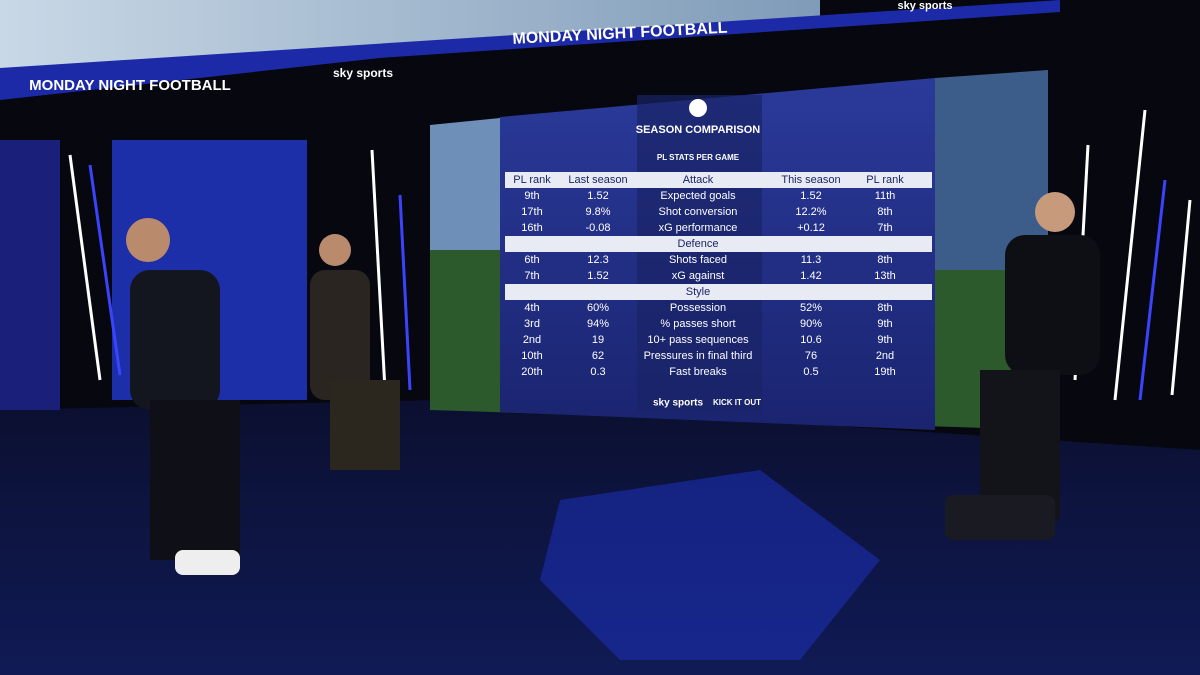  I want to click on footer-logo: KICK IT OUT, so click(737, 402).